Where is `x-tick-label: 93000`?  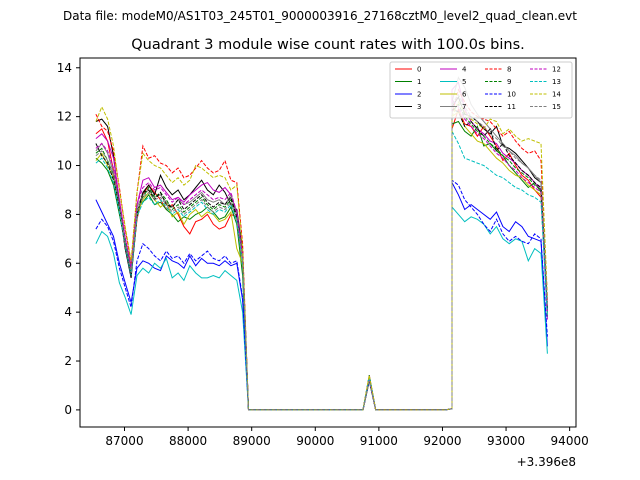 x-tick-label: 93000 is located at coordinates (506, 441).